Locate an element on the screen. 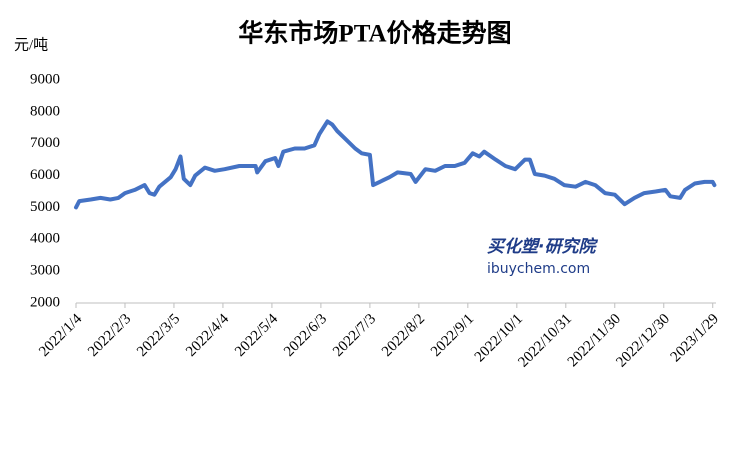  y-tick-label: 9000 is located at coordinates (45, 79).